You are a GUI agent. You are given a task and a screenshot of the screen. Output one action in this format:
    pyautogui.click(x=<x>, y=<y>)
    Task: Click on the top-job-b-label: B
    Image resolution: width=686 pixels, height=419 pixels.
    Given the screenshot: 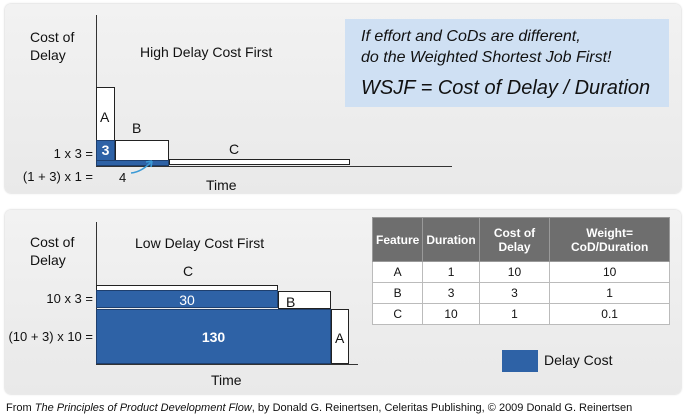 What is the action you would take?
    pyautogui.click(x=137, y=128)
    